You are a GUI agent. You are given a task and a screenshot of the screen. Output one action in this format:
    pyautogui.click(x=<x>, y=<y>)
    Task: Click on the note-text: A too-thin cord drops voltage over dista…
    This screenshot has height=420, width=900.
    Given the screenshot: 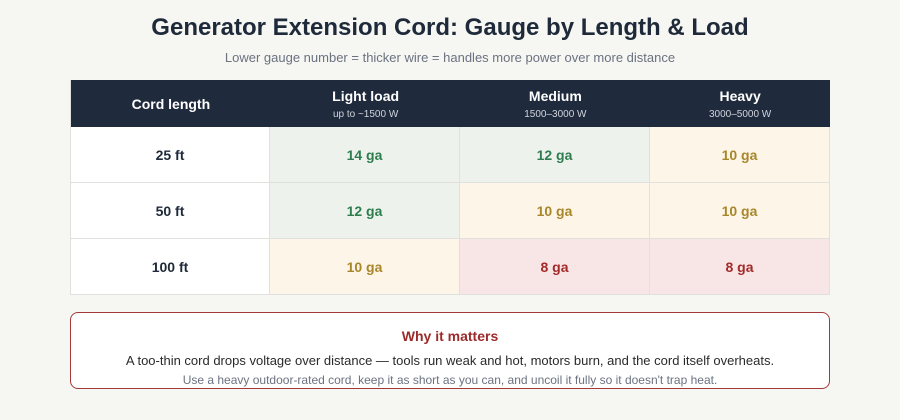 What is the action you would take?
    pyautogui.click(x=450, y=360)
    